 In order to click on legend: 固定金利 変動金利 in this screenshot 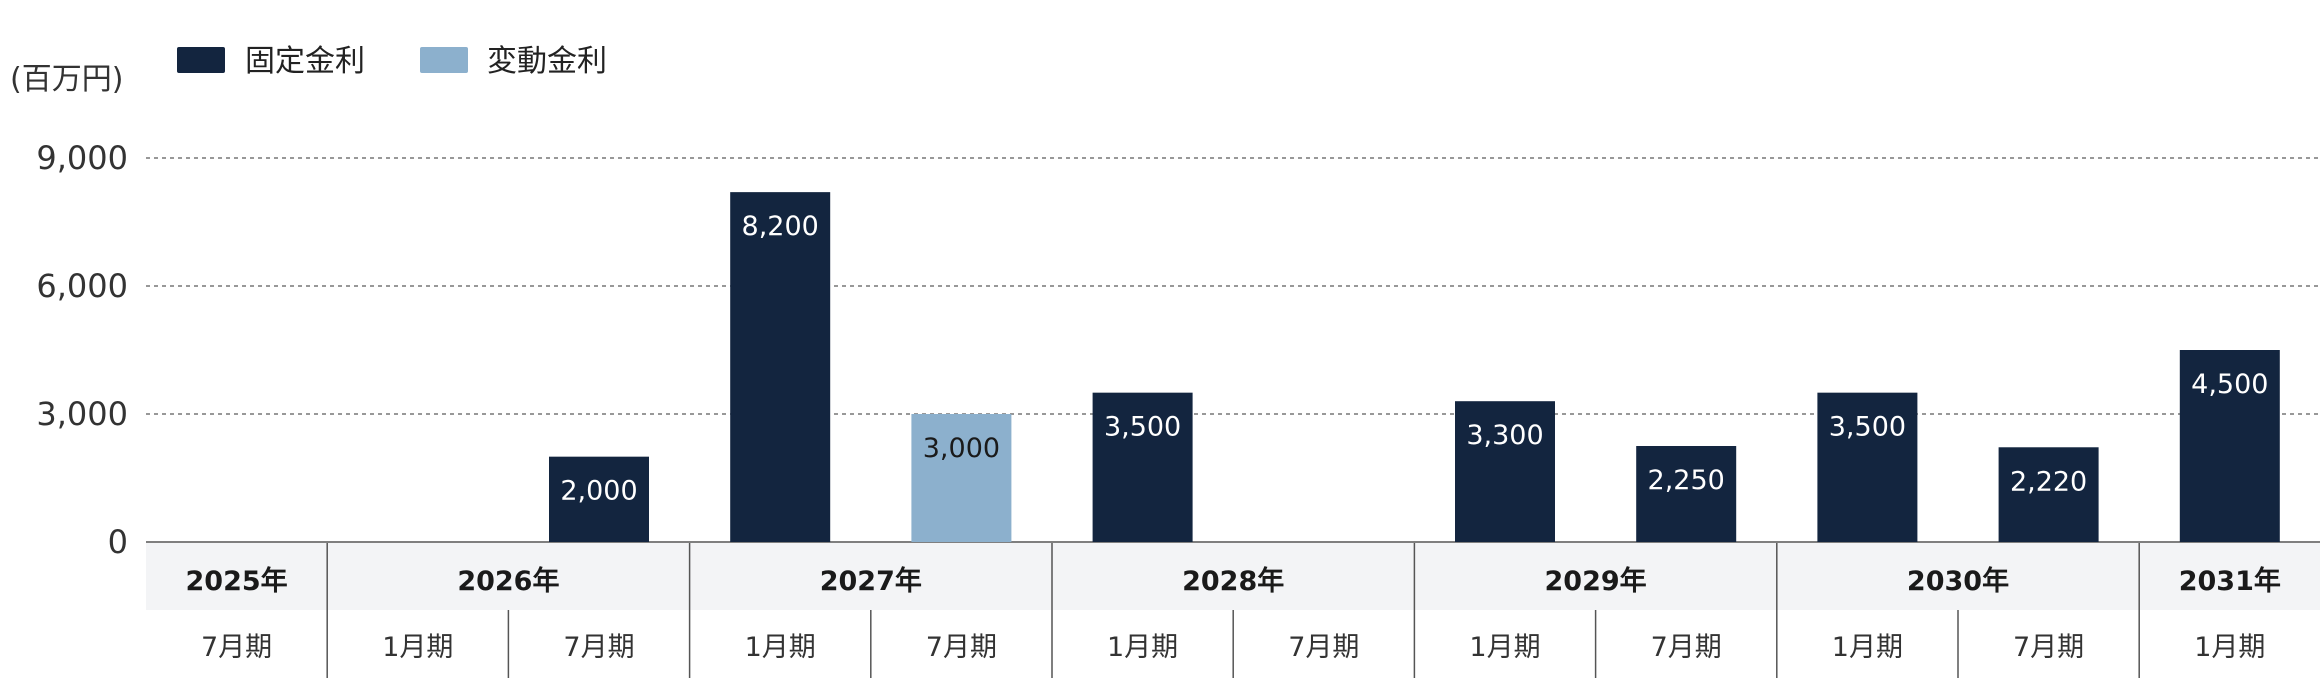, I will do `click(392, 61)`.